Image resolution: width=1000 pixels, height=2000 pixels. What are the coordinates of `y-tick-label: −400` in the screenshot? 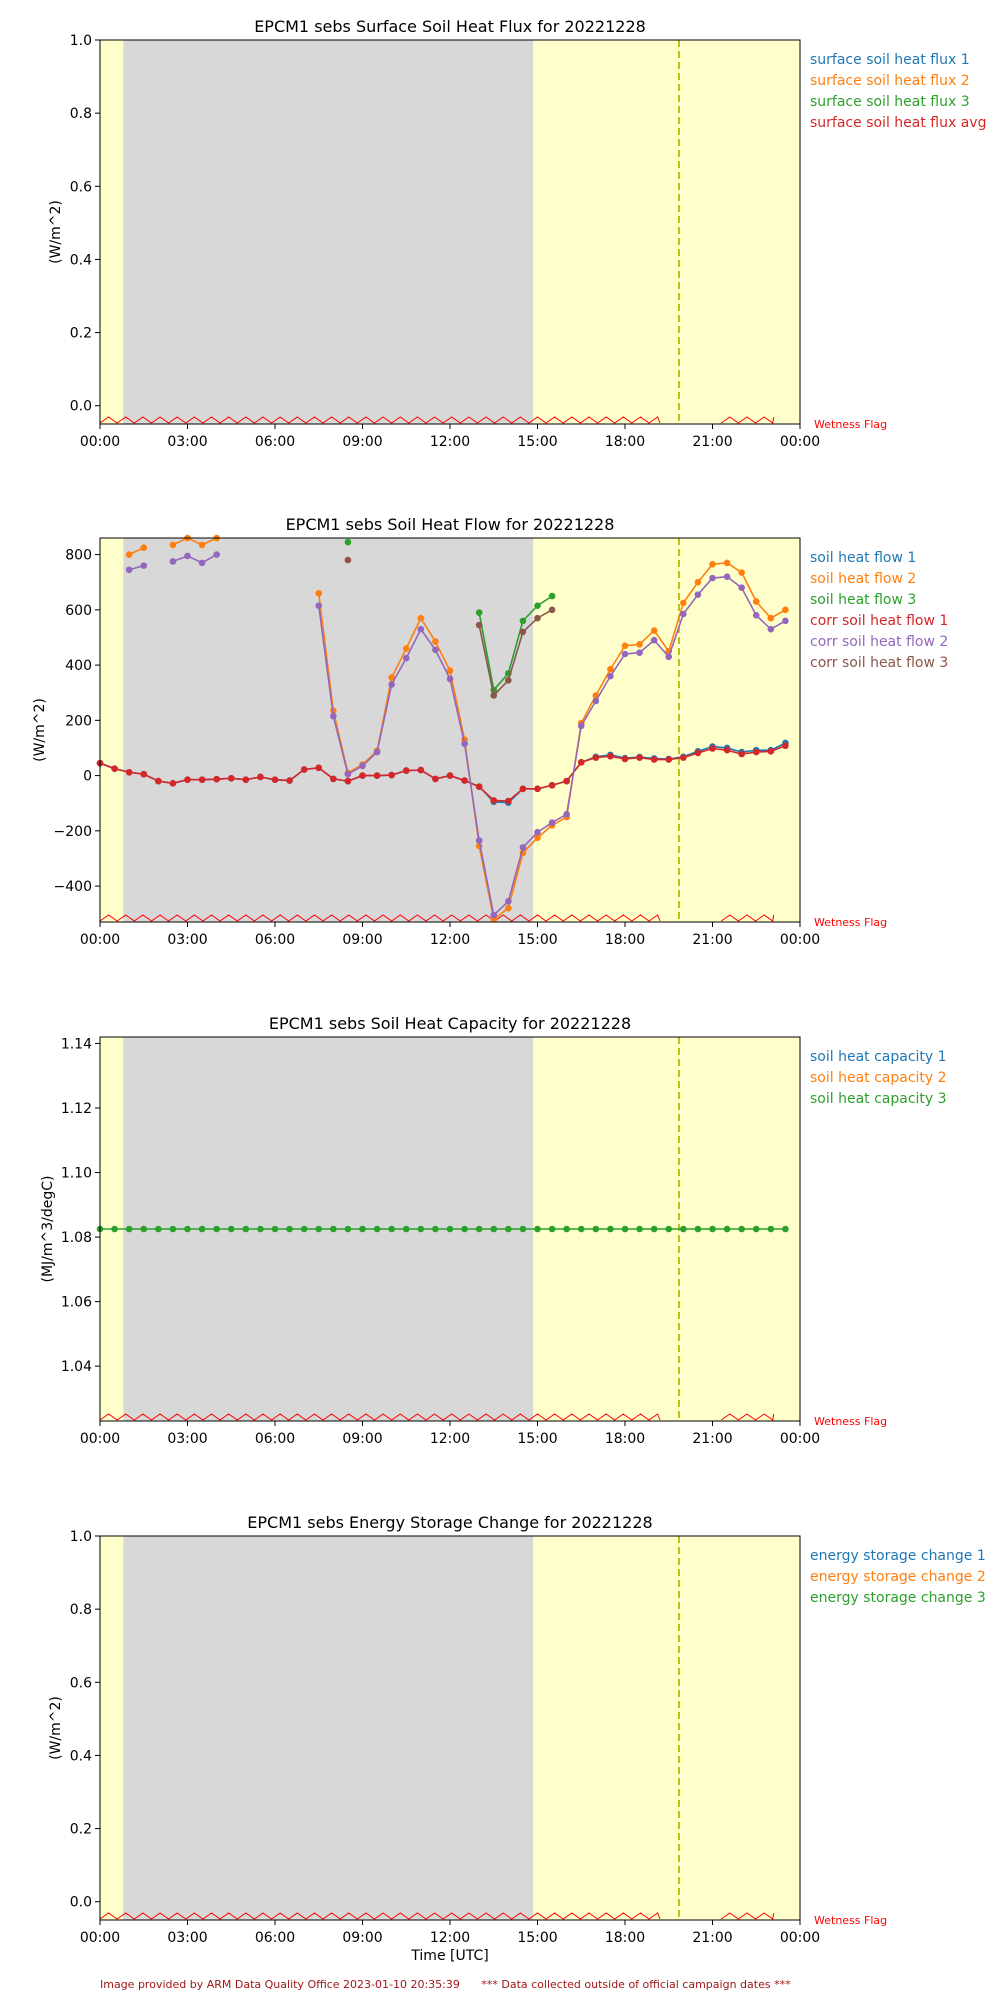 It's located at (73, 887).